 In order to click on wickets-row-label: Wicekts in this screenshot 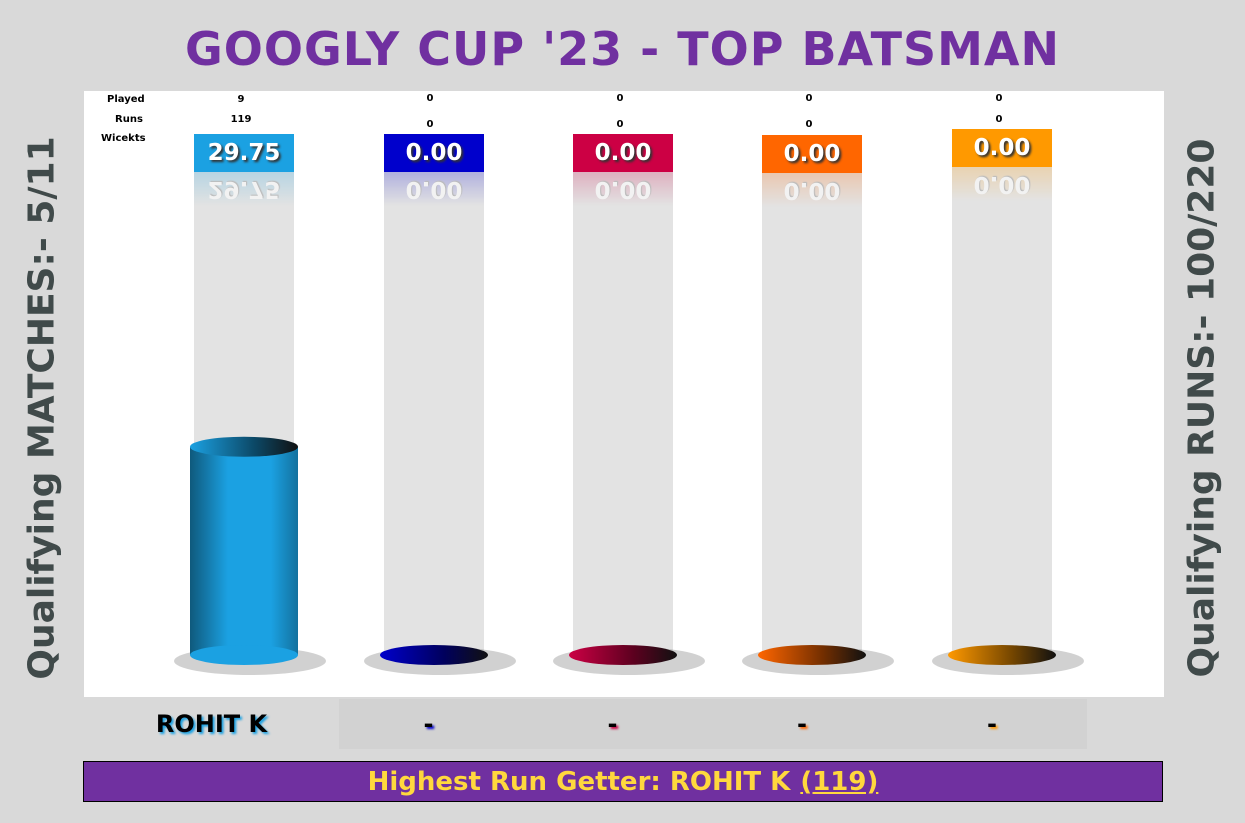, I will do `click(123, 138)`.